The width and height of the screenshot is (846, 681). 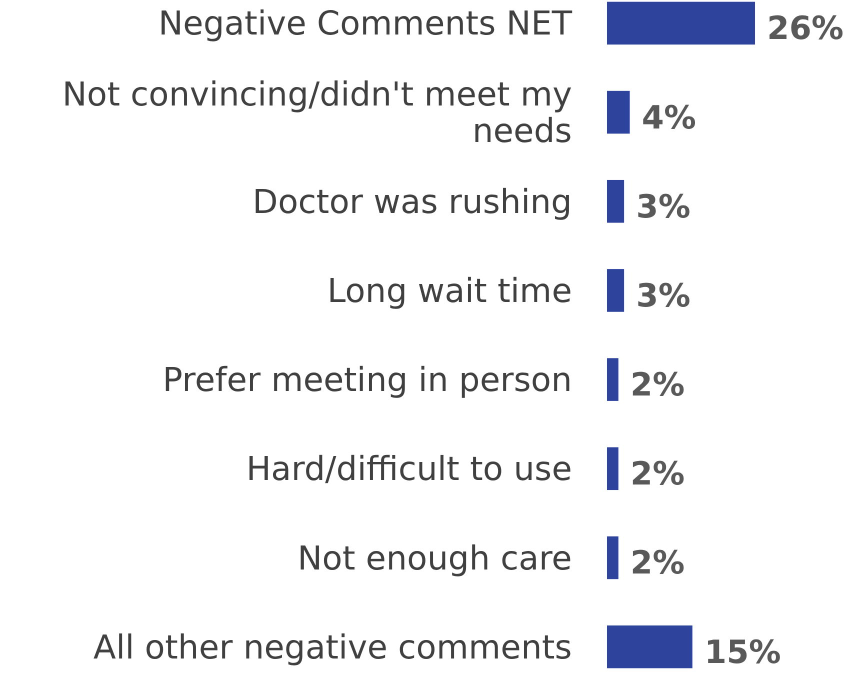 I want to click on y-tick-label: Doctor was rushing, so click(x=412, y=201).